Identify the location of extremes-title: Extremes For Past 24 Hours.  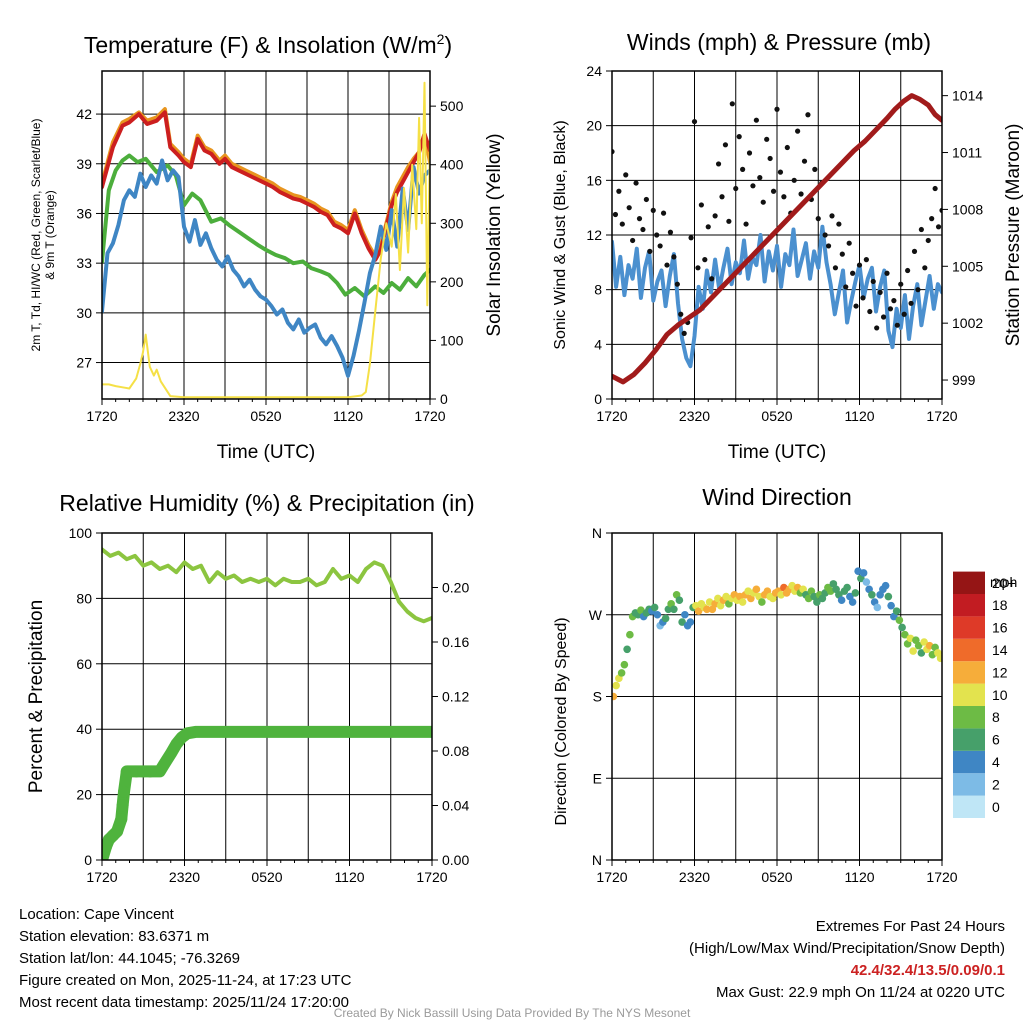
(910, 926).